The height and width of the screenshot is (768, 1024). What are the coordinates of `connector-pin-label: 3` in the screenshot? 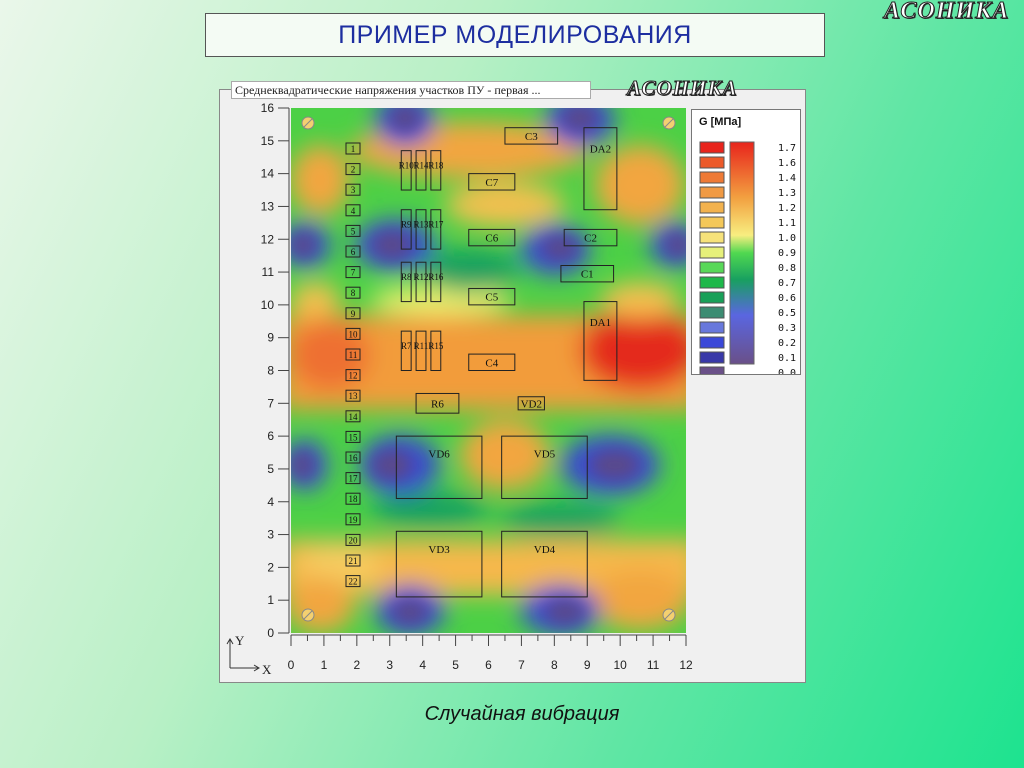 It's located at (353, 190).